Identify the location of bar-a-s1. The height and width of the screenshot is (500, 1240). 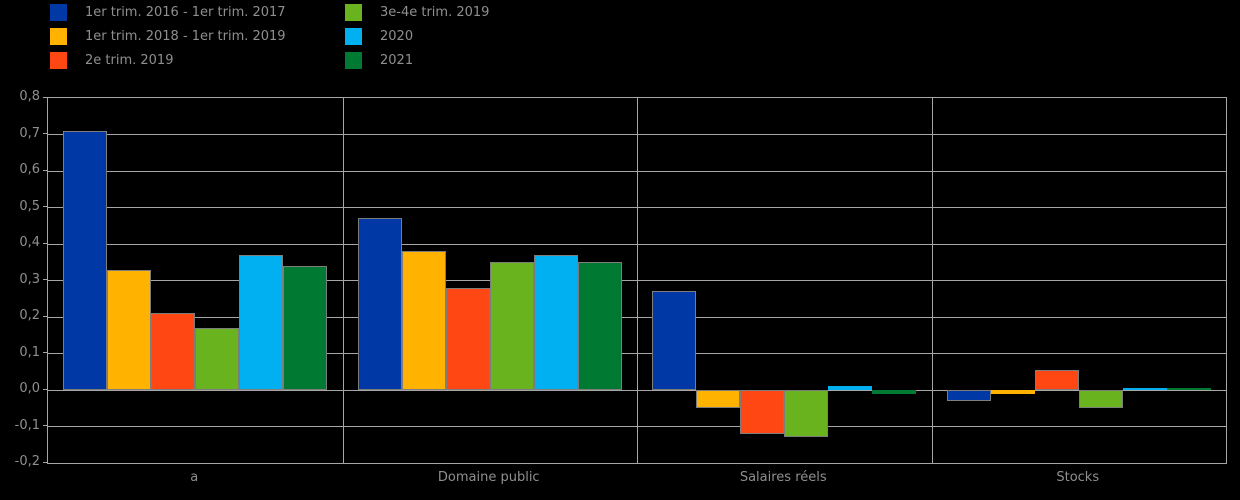
(129, 329).